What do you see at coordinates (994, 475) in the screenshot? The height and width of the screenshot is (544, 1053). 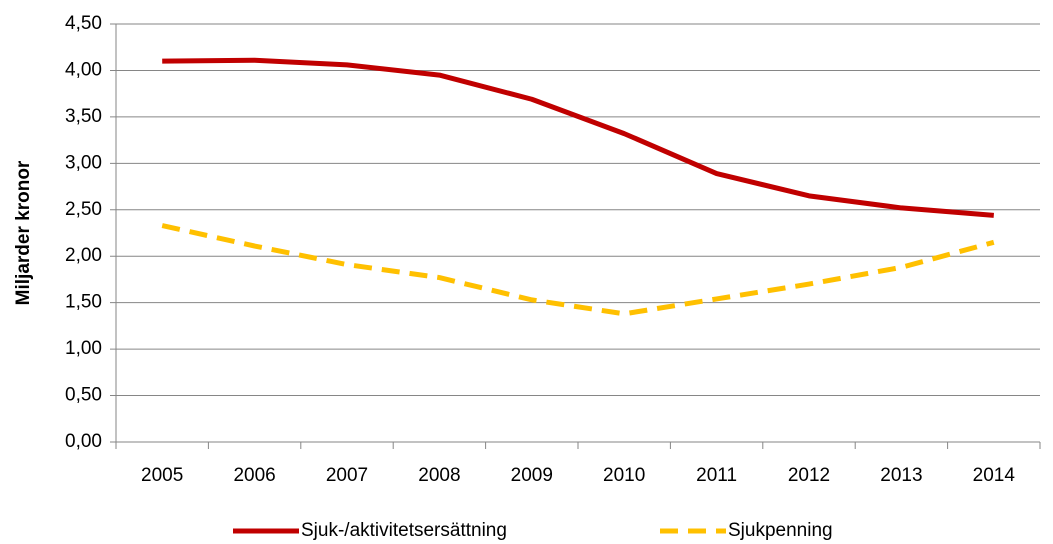 I see `x-tick-label: 2014` at bounding box center [994, 475].